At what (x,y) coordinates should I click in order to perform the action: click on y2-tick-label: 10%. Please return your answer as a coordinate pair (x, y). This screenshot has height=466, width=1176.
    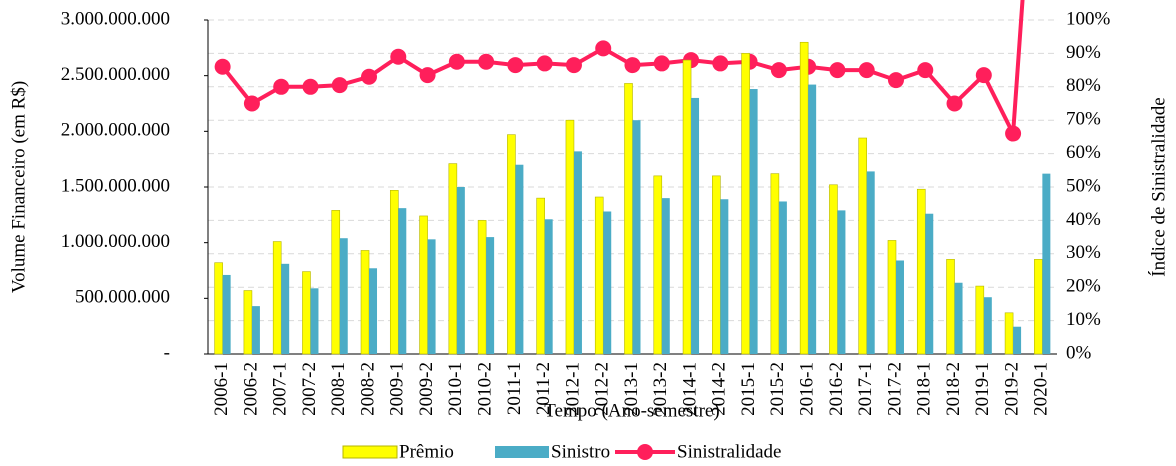
    Looking at the image, I should click on (1083, 319).